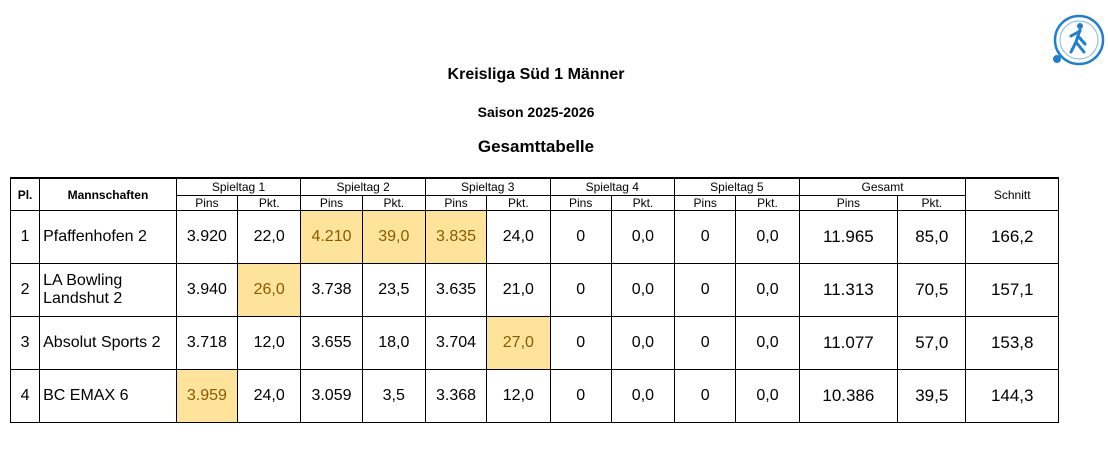 This screenshot has height=462, width=1108. I want to click on team-cell: Pfaffenhofen 2, so click(108, 237).